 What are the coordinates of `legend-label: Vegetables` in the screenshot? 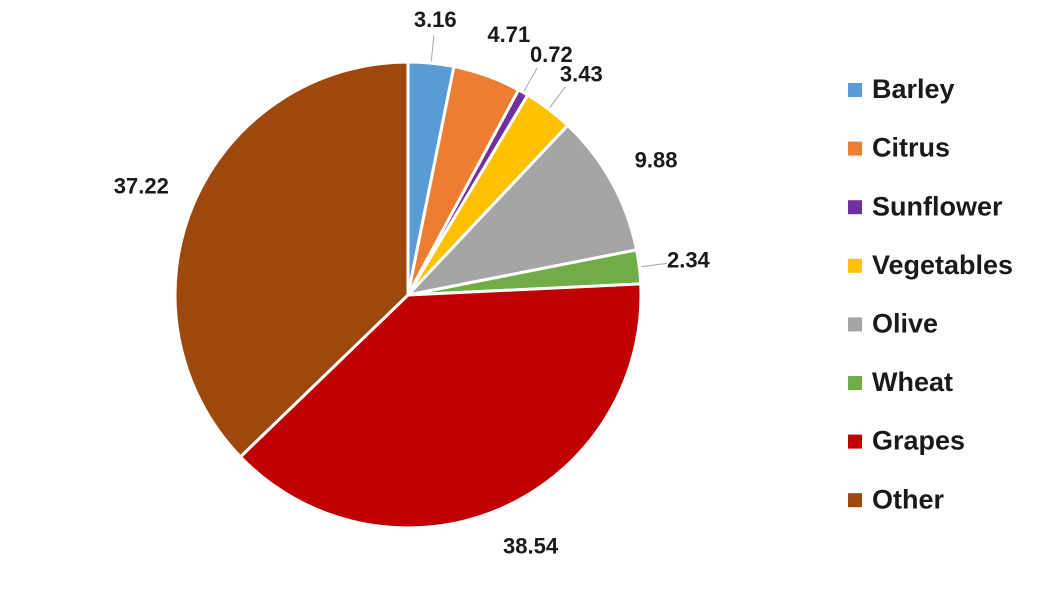 It's located at (942, 265).